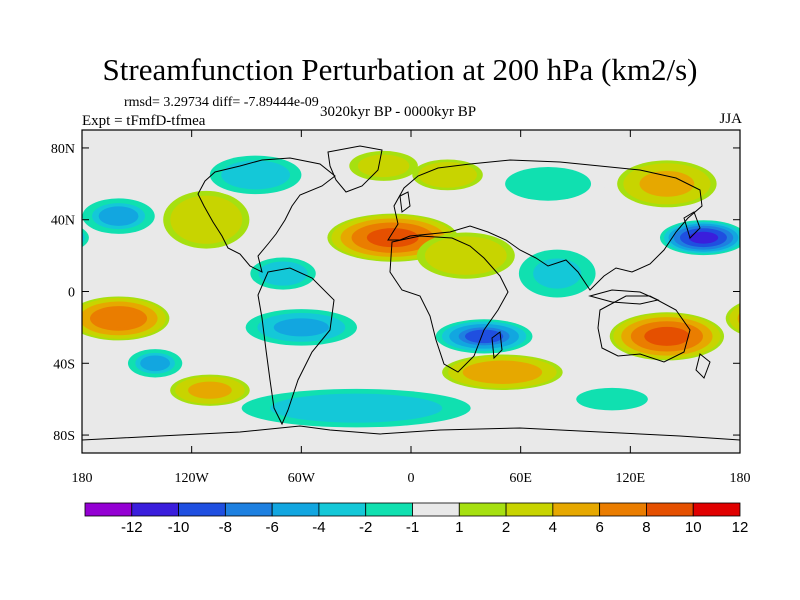 This screenshot has height=600, width=800. Describe the element at coordinates (221, 102) in the screenshot. I see `stats-line: rmsd= 3.29734 diff= -7.89444e-09` at that location.